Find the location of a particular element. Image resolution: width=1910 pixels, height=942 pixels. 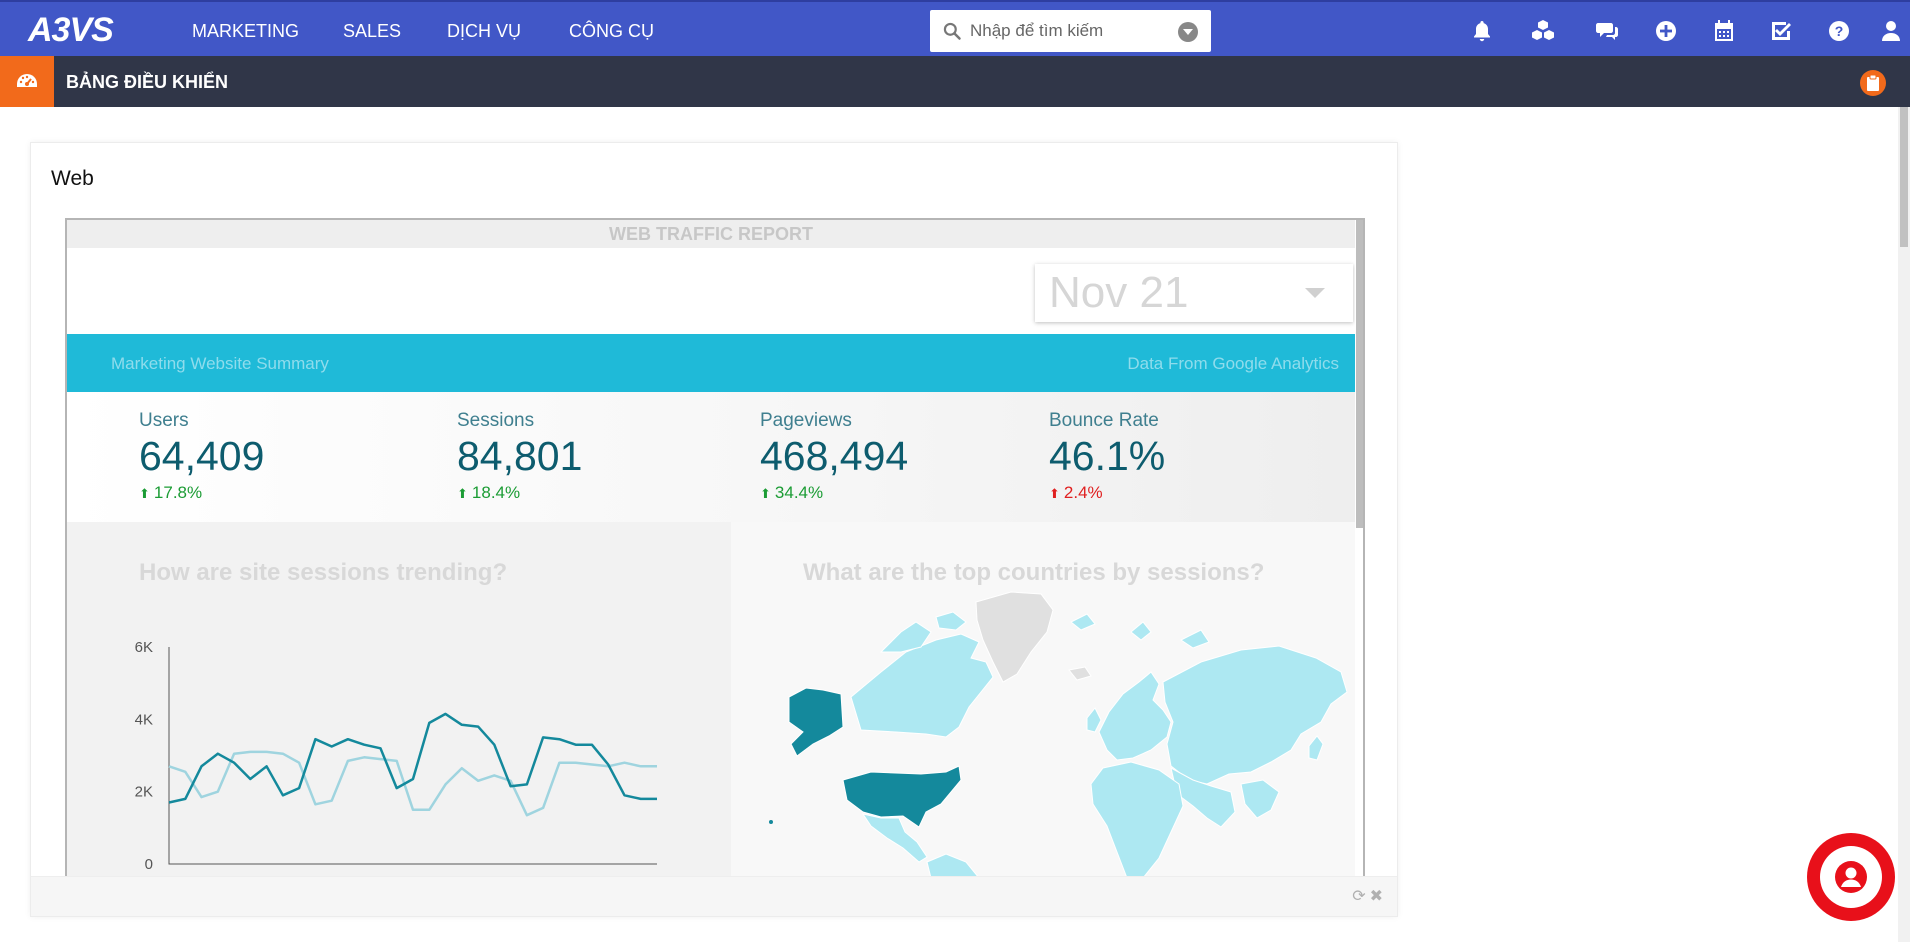

countries-map-title: What are the top countries by sessions? is located at coordinates (1034, 572).